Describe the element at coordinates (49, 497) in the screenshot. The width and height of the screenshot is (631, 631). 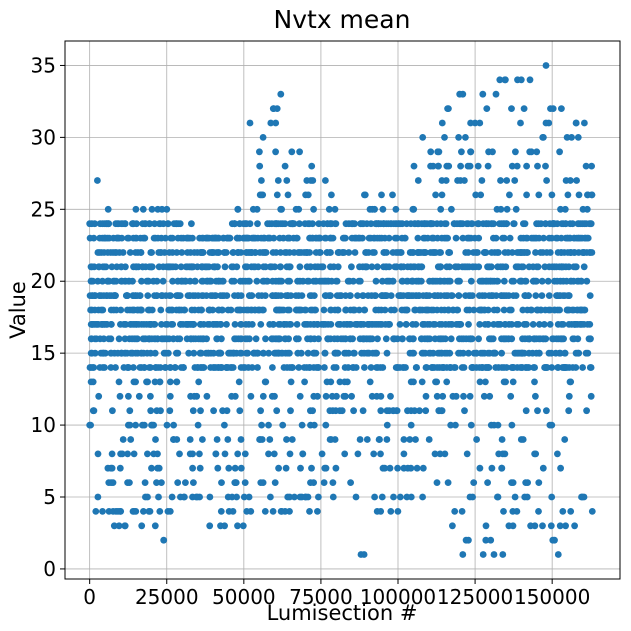
I see `y-tick-label: 5` at that location.